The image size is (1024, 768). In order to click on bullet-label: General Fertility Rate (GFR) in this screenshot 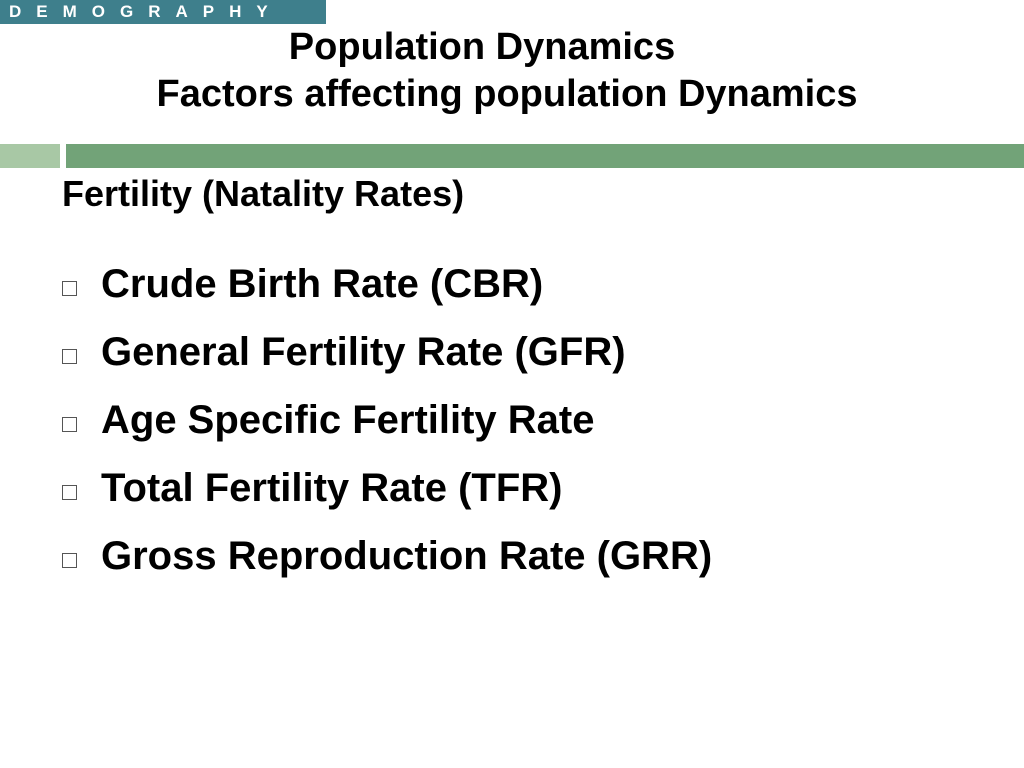, I will do `click(363, 352)`.